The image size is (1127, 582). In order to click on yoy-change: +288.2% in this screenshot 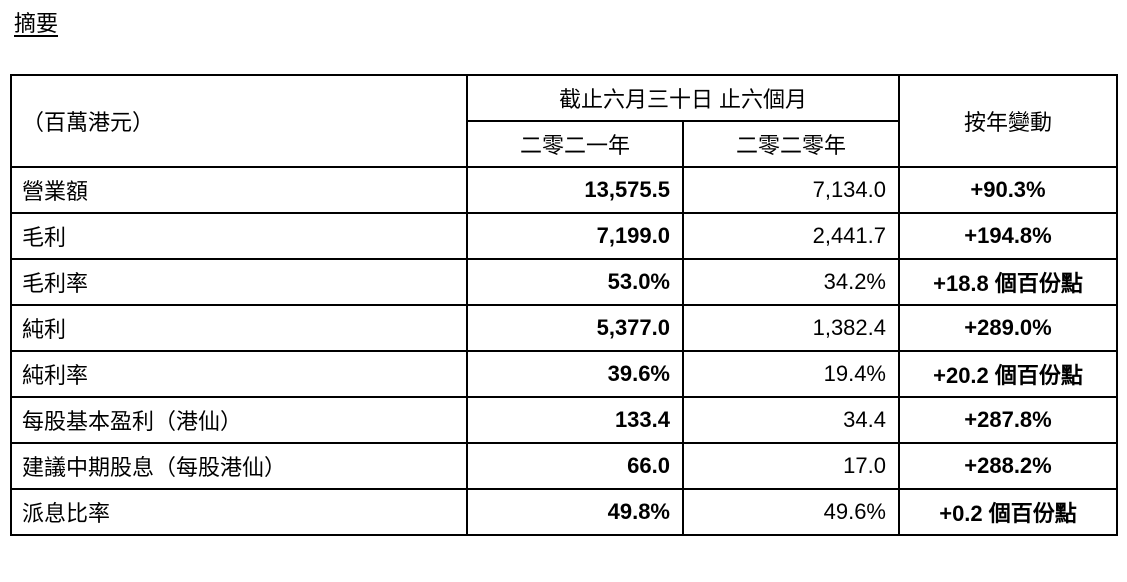, I will do `click(1008, 466)`.